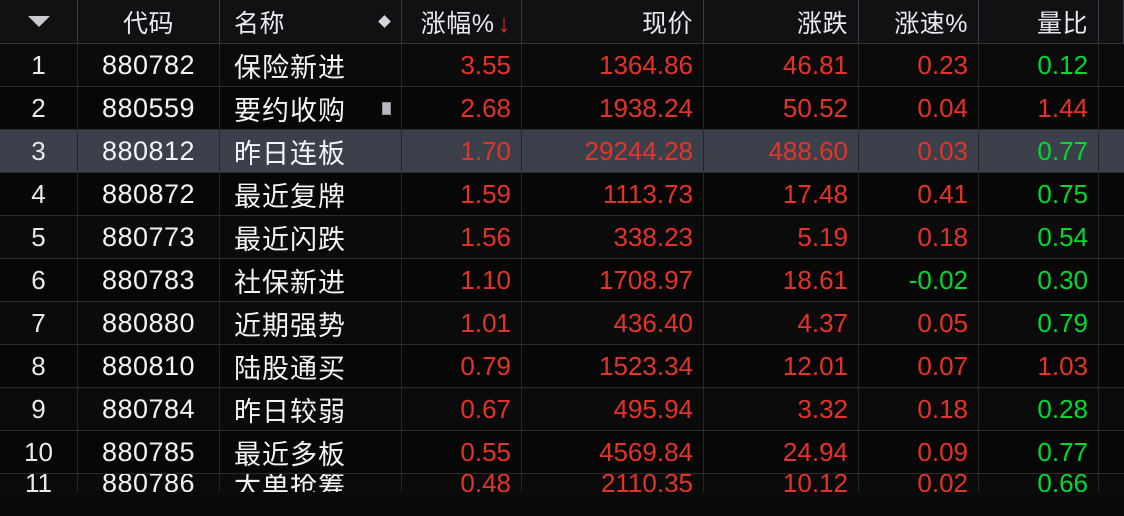  I want to click on cell-delta: 5.19, so click(781, 237).